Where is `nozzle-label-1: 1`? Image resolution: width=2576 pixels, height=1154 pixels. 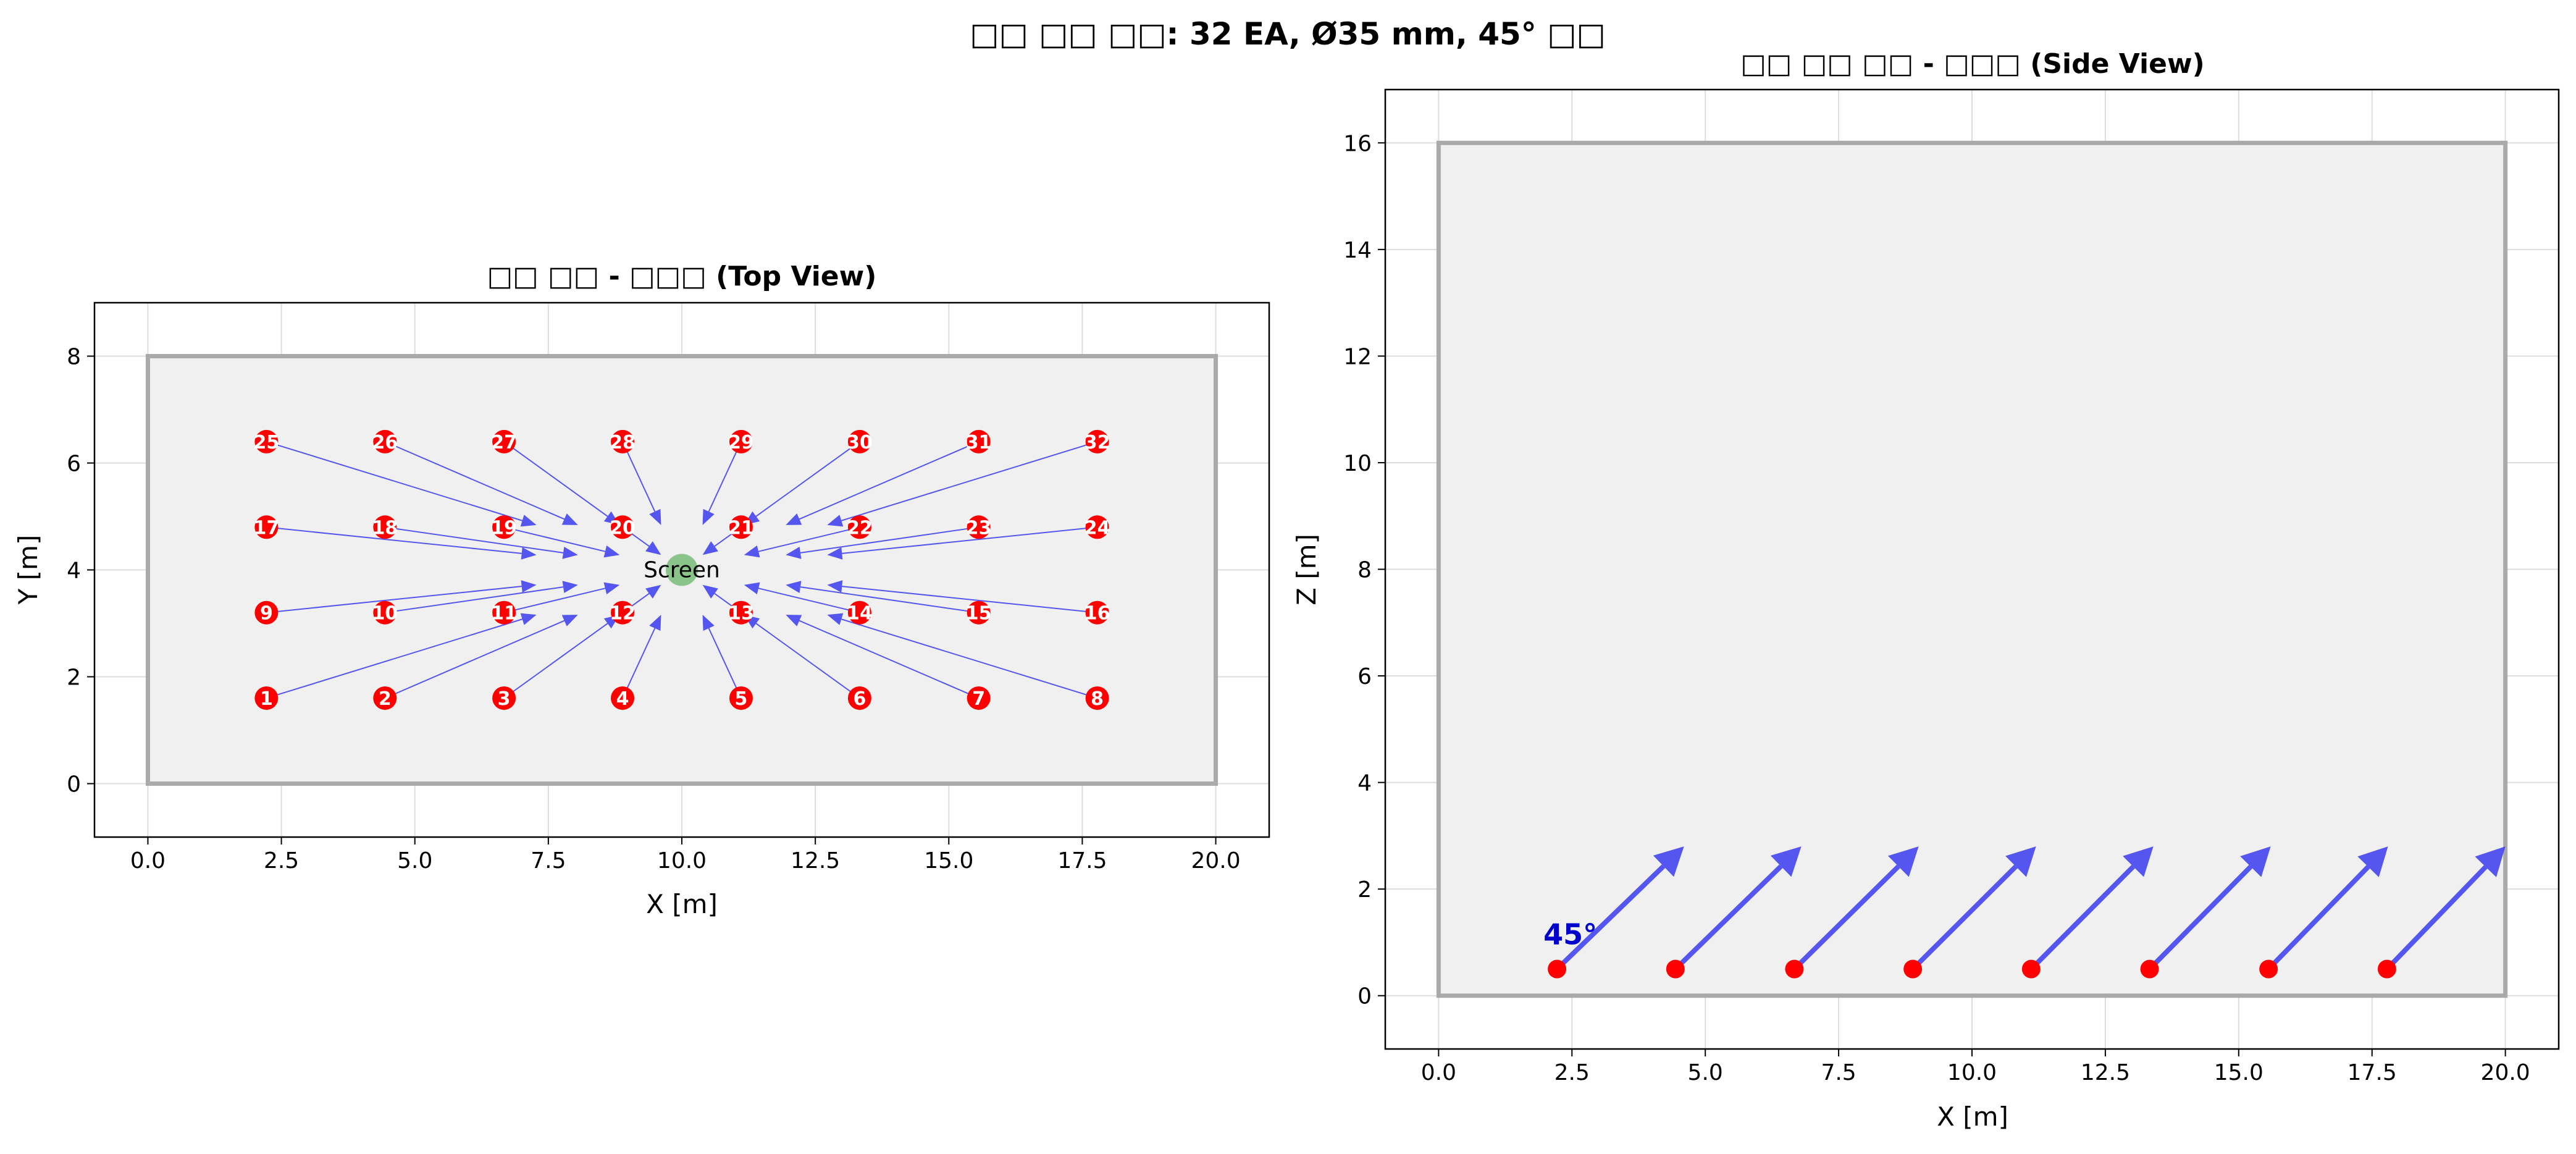 nozzle-label-1: 1 is located at coordinates (266, 699).